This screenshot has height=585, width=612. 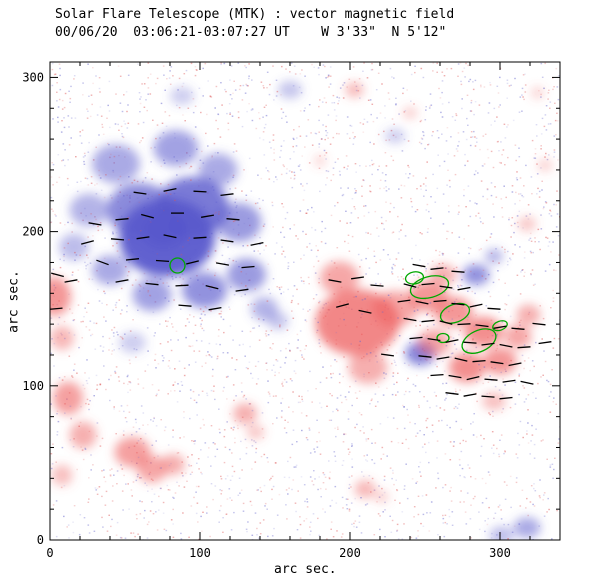 What do you see at coordinates (338, 305) in the screenshot?
I see `contour-layer` at bounding box center [338, 305].